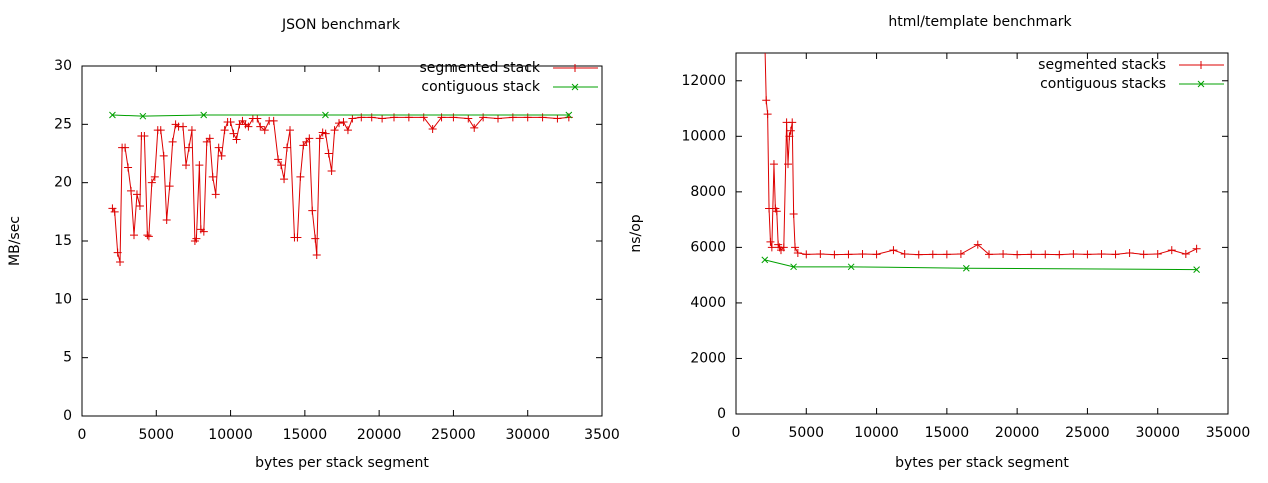 The image size is (1268, 483). I want to click on x-tick-label: 25000, so click(1087, 433).